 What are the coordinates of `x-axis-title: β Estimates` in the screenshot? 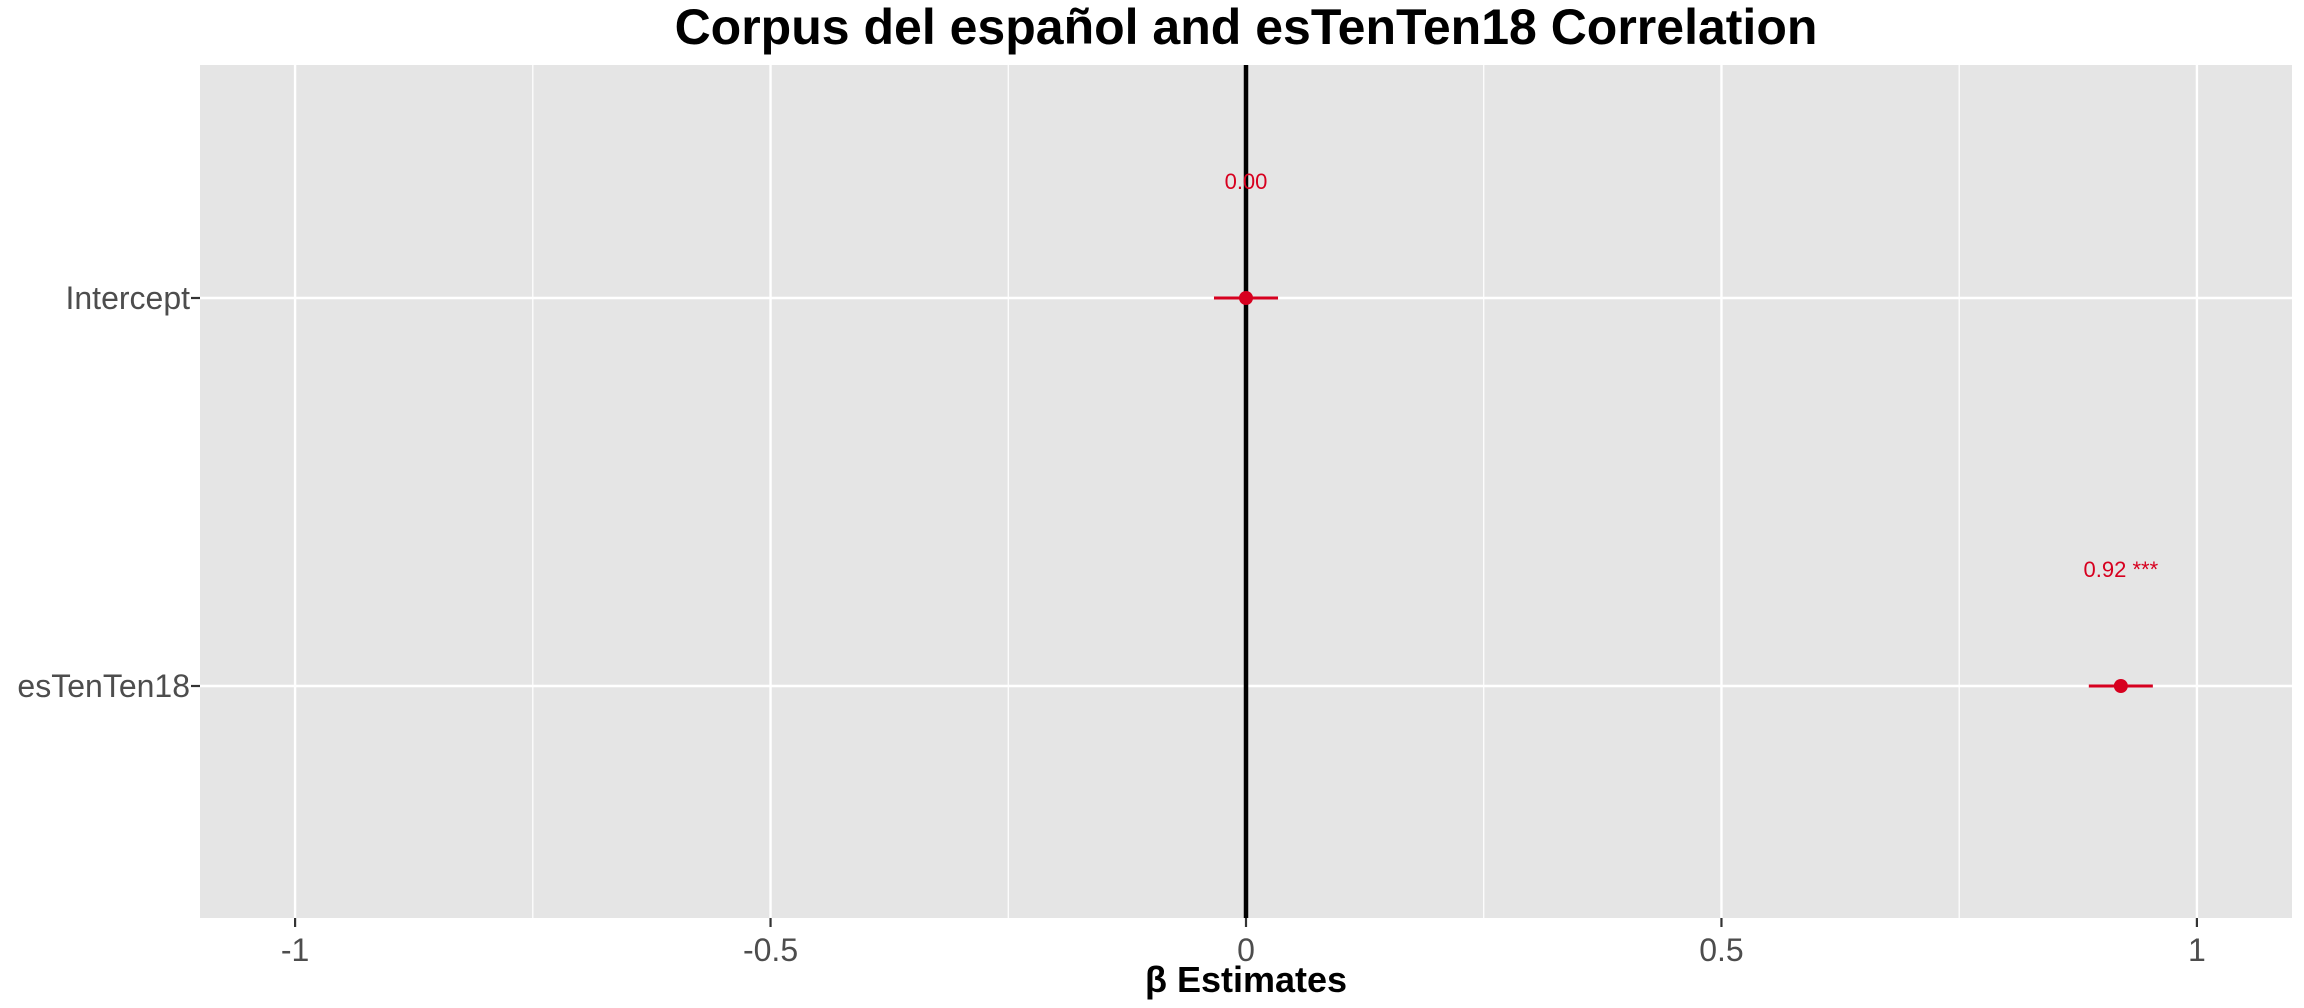 It's located at (1246, 979).